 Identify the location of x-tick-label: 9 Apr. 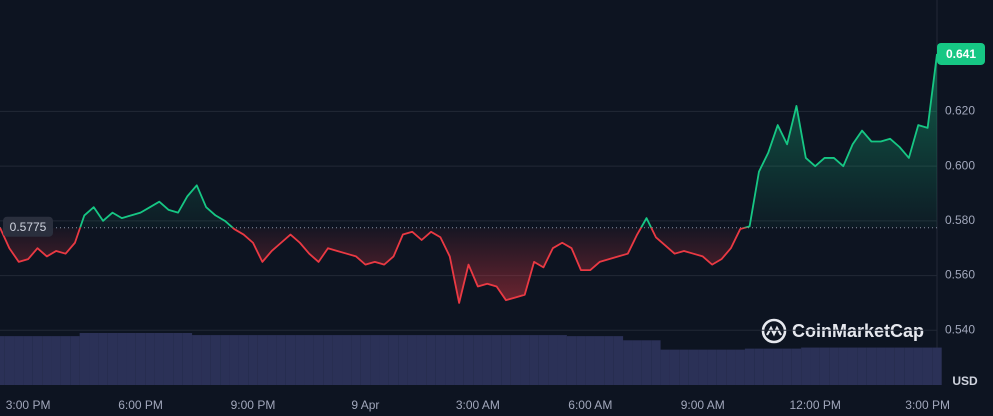
(365, 405).